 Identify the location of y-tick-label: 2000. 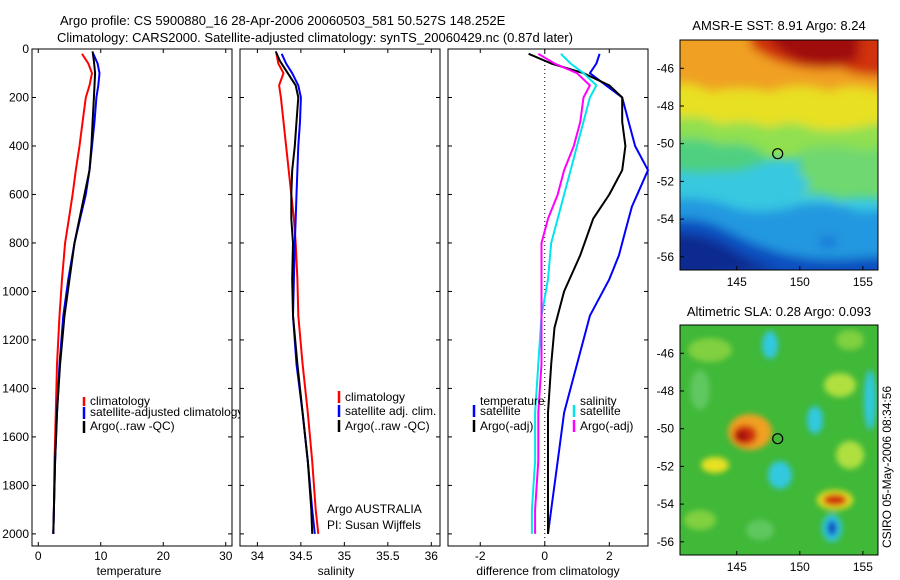
(15, 534).